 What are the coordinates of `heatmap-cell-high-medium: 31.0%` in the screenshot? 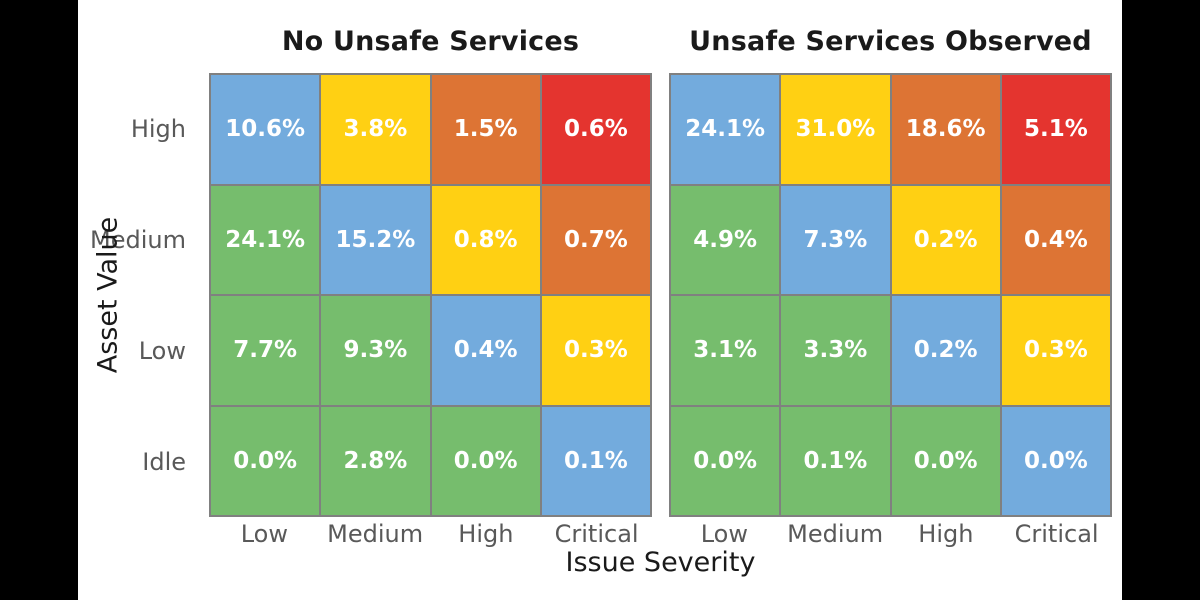 It's located at (835, 129).